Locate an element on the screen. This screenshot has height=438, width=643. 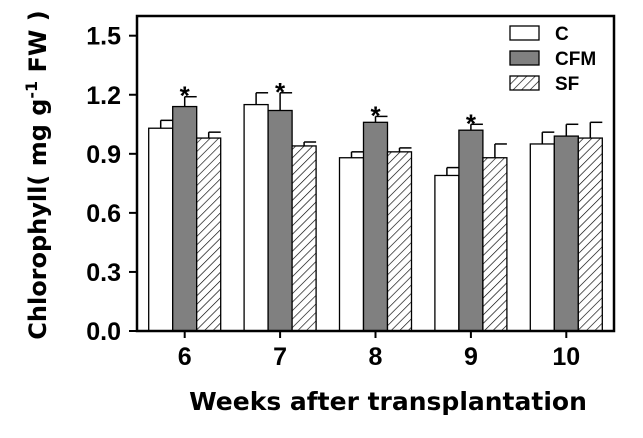
legend-label-cfm: CFM is located at coordinates (575, 59).